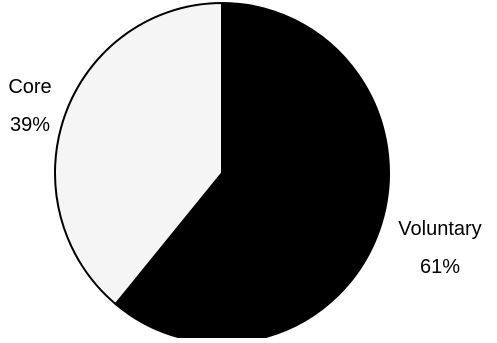  What do you see at coordinates (30, 125) in the screenshot?
I see `slice-value-label-core: 39%` at bounding box center [30, 125].